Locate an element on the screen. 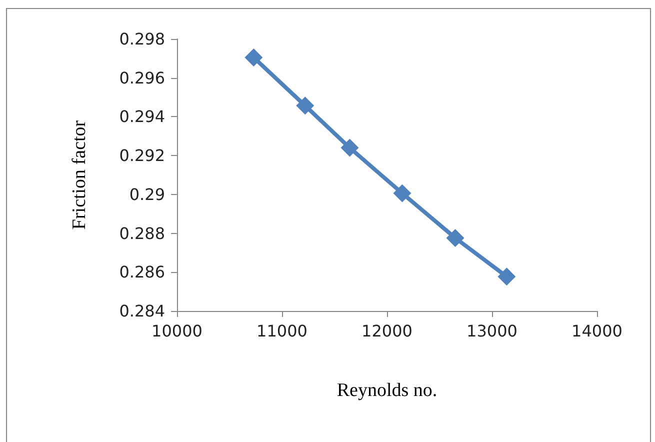 The width and height of the screenshot is (655, 442). x-tick-label: 10000 is located at coordinates (177, 331).